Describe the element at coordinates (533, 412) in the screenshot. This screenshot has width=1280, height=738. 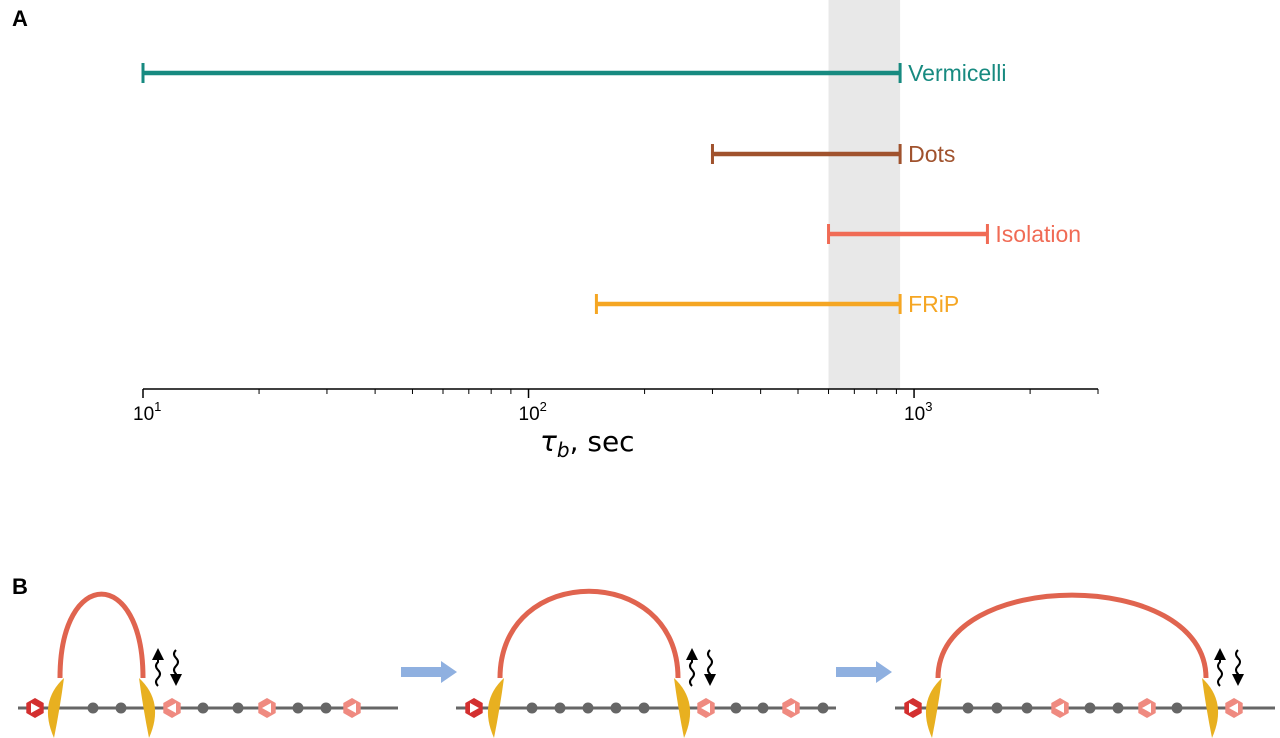
I see `x-tick-label: 10²` at that location.